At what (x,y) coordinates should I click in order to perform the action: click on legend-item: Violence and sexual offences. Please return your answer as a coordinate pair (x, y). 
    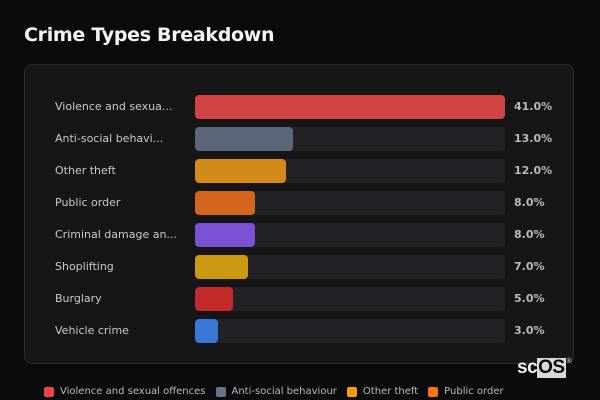
    Looking at the image, I should click on (125, 391).